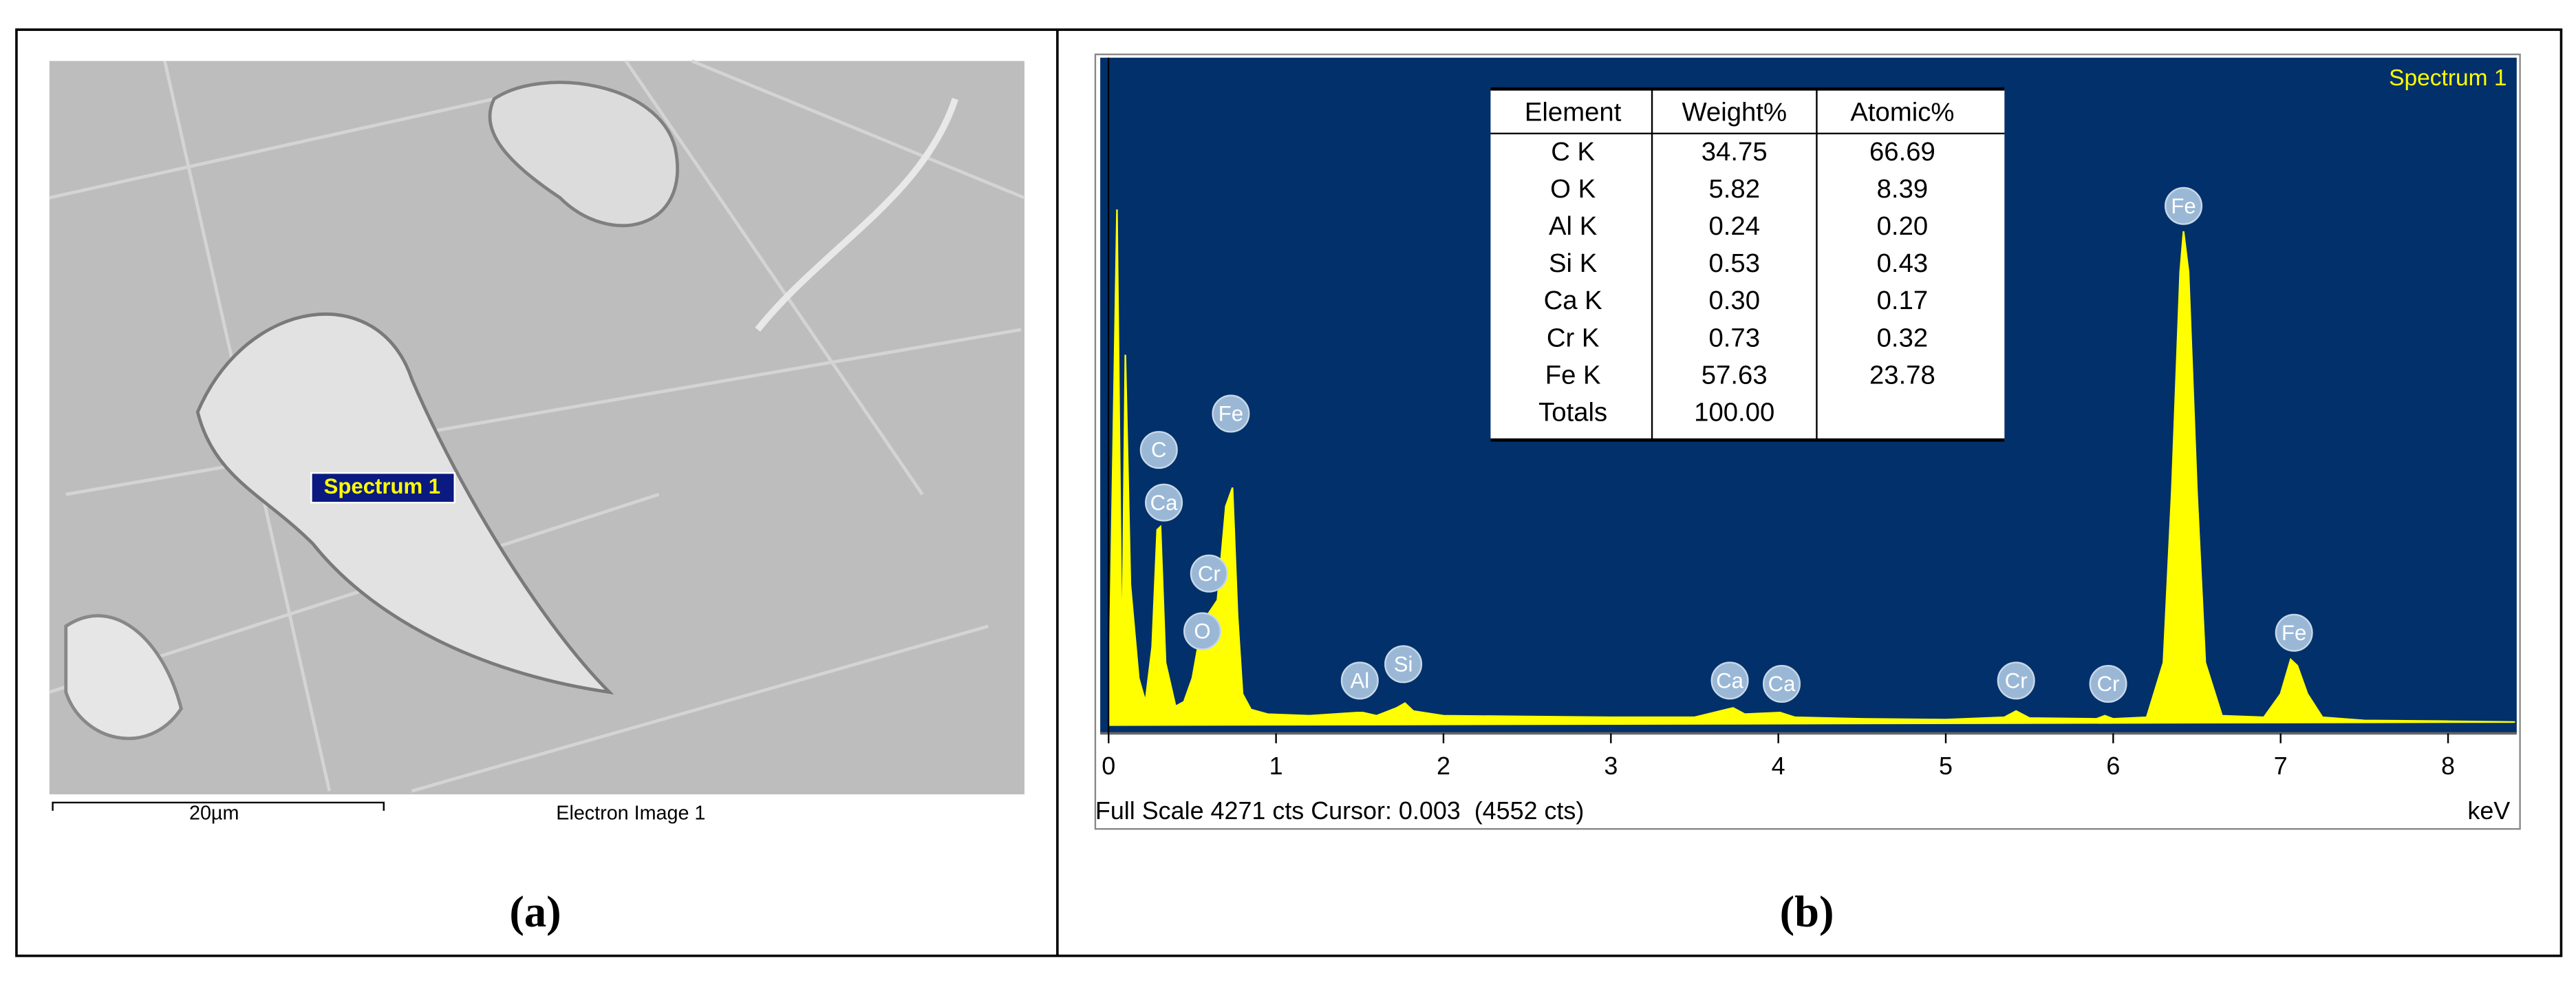  I want to click on x-tick-label: 4, so click(1779, 766).